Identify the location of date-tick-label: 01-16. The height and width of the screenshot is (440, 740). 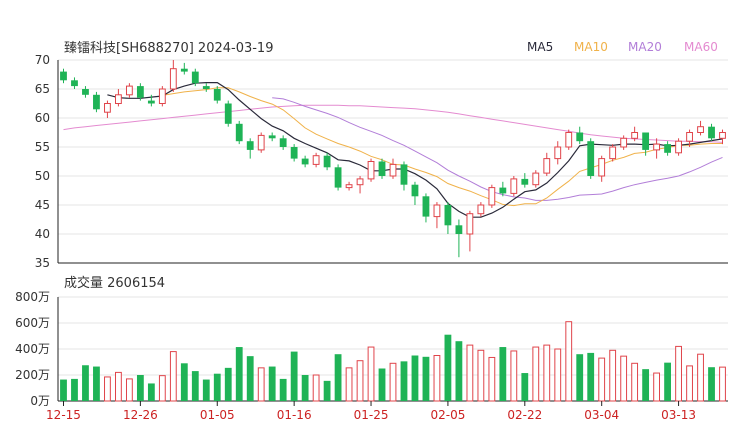
(294, 415).